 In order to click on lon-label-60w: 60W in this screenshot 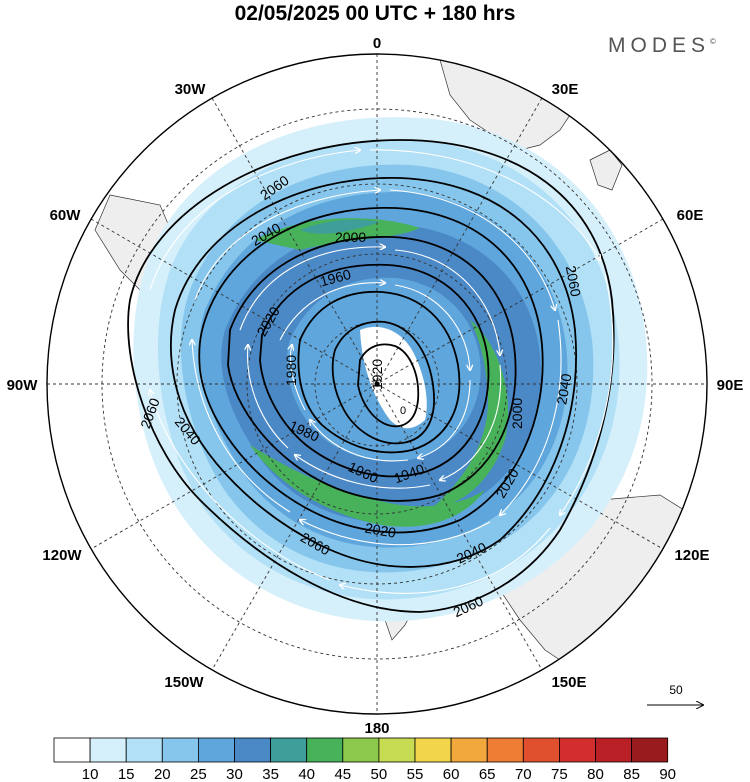, I will do `click(66, 215)`.